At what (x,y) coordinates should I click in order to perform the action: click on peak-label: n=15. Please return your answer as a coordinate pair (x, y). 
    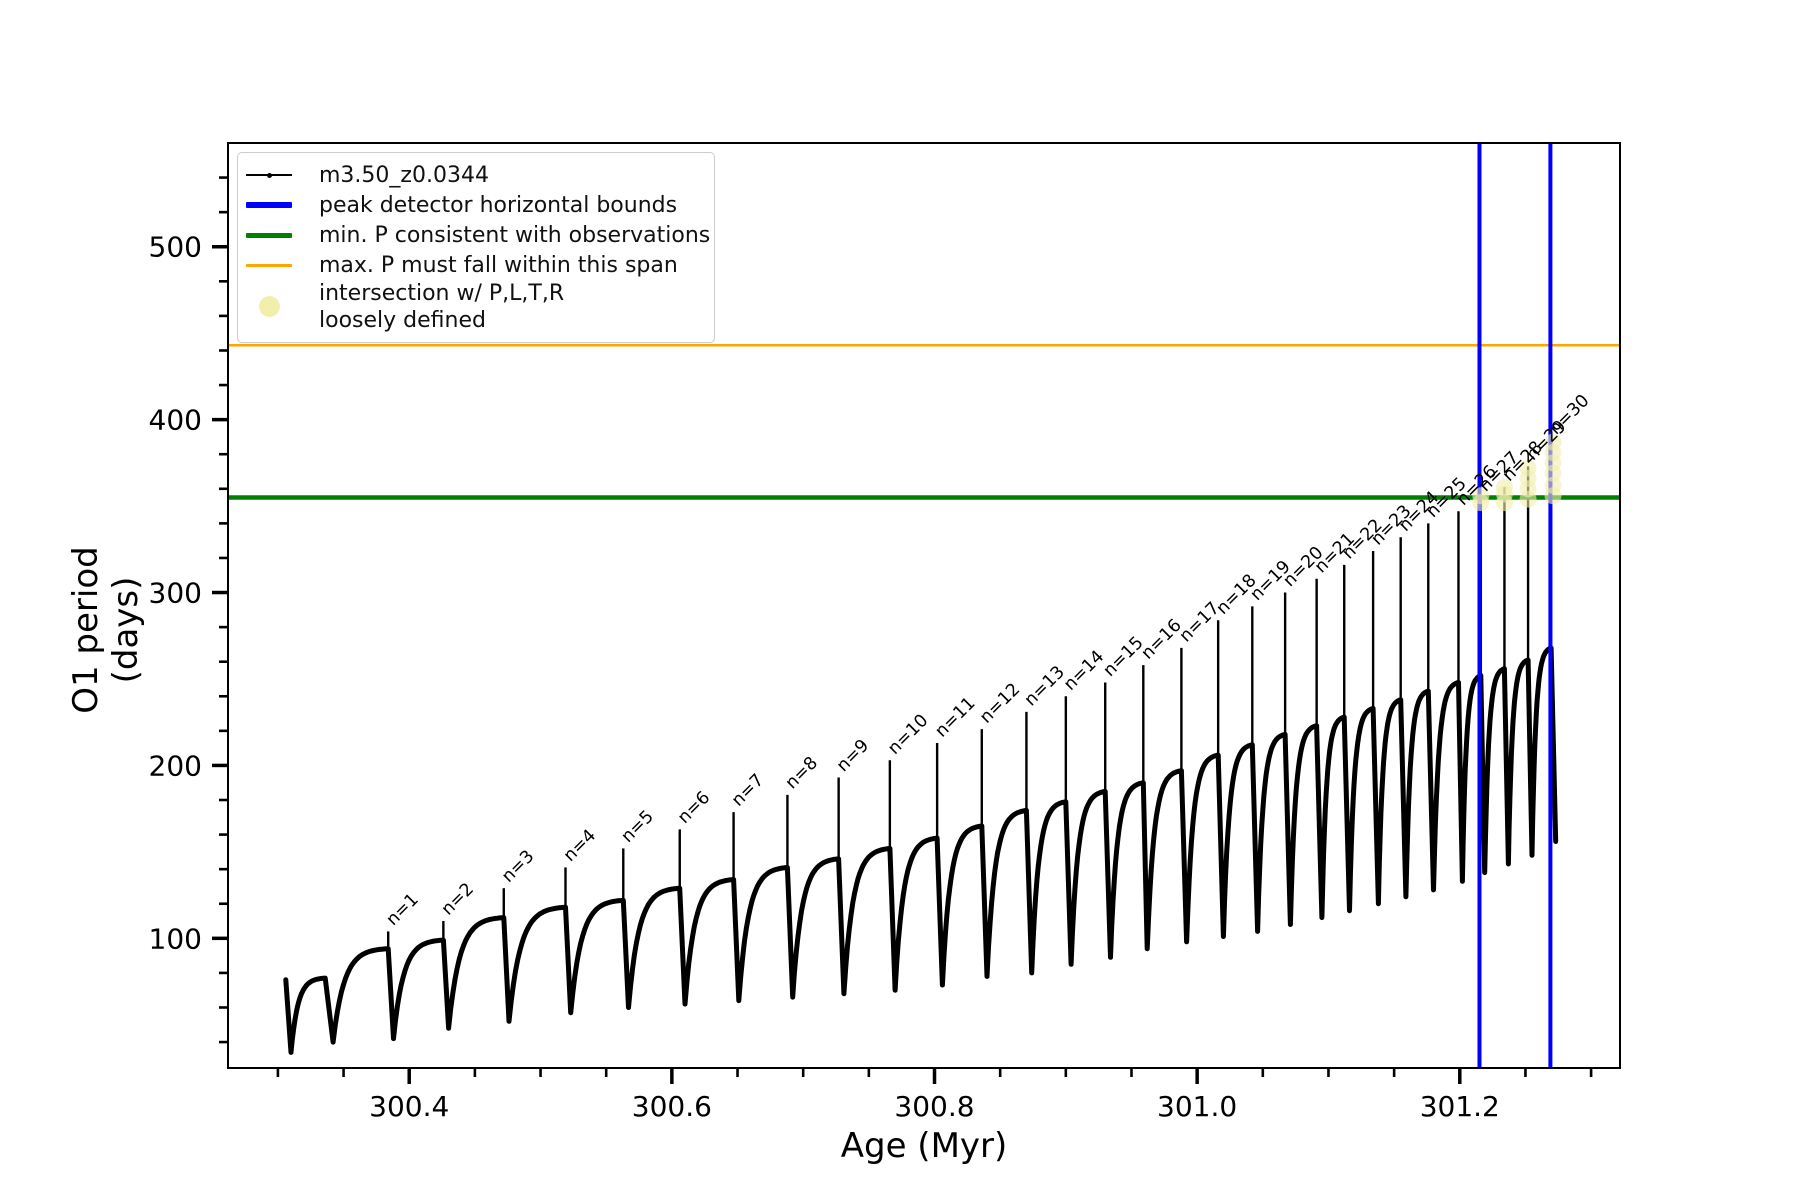
    Looking at the image, I should click on (1124, 657).